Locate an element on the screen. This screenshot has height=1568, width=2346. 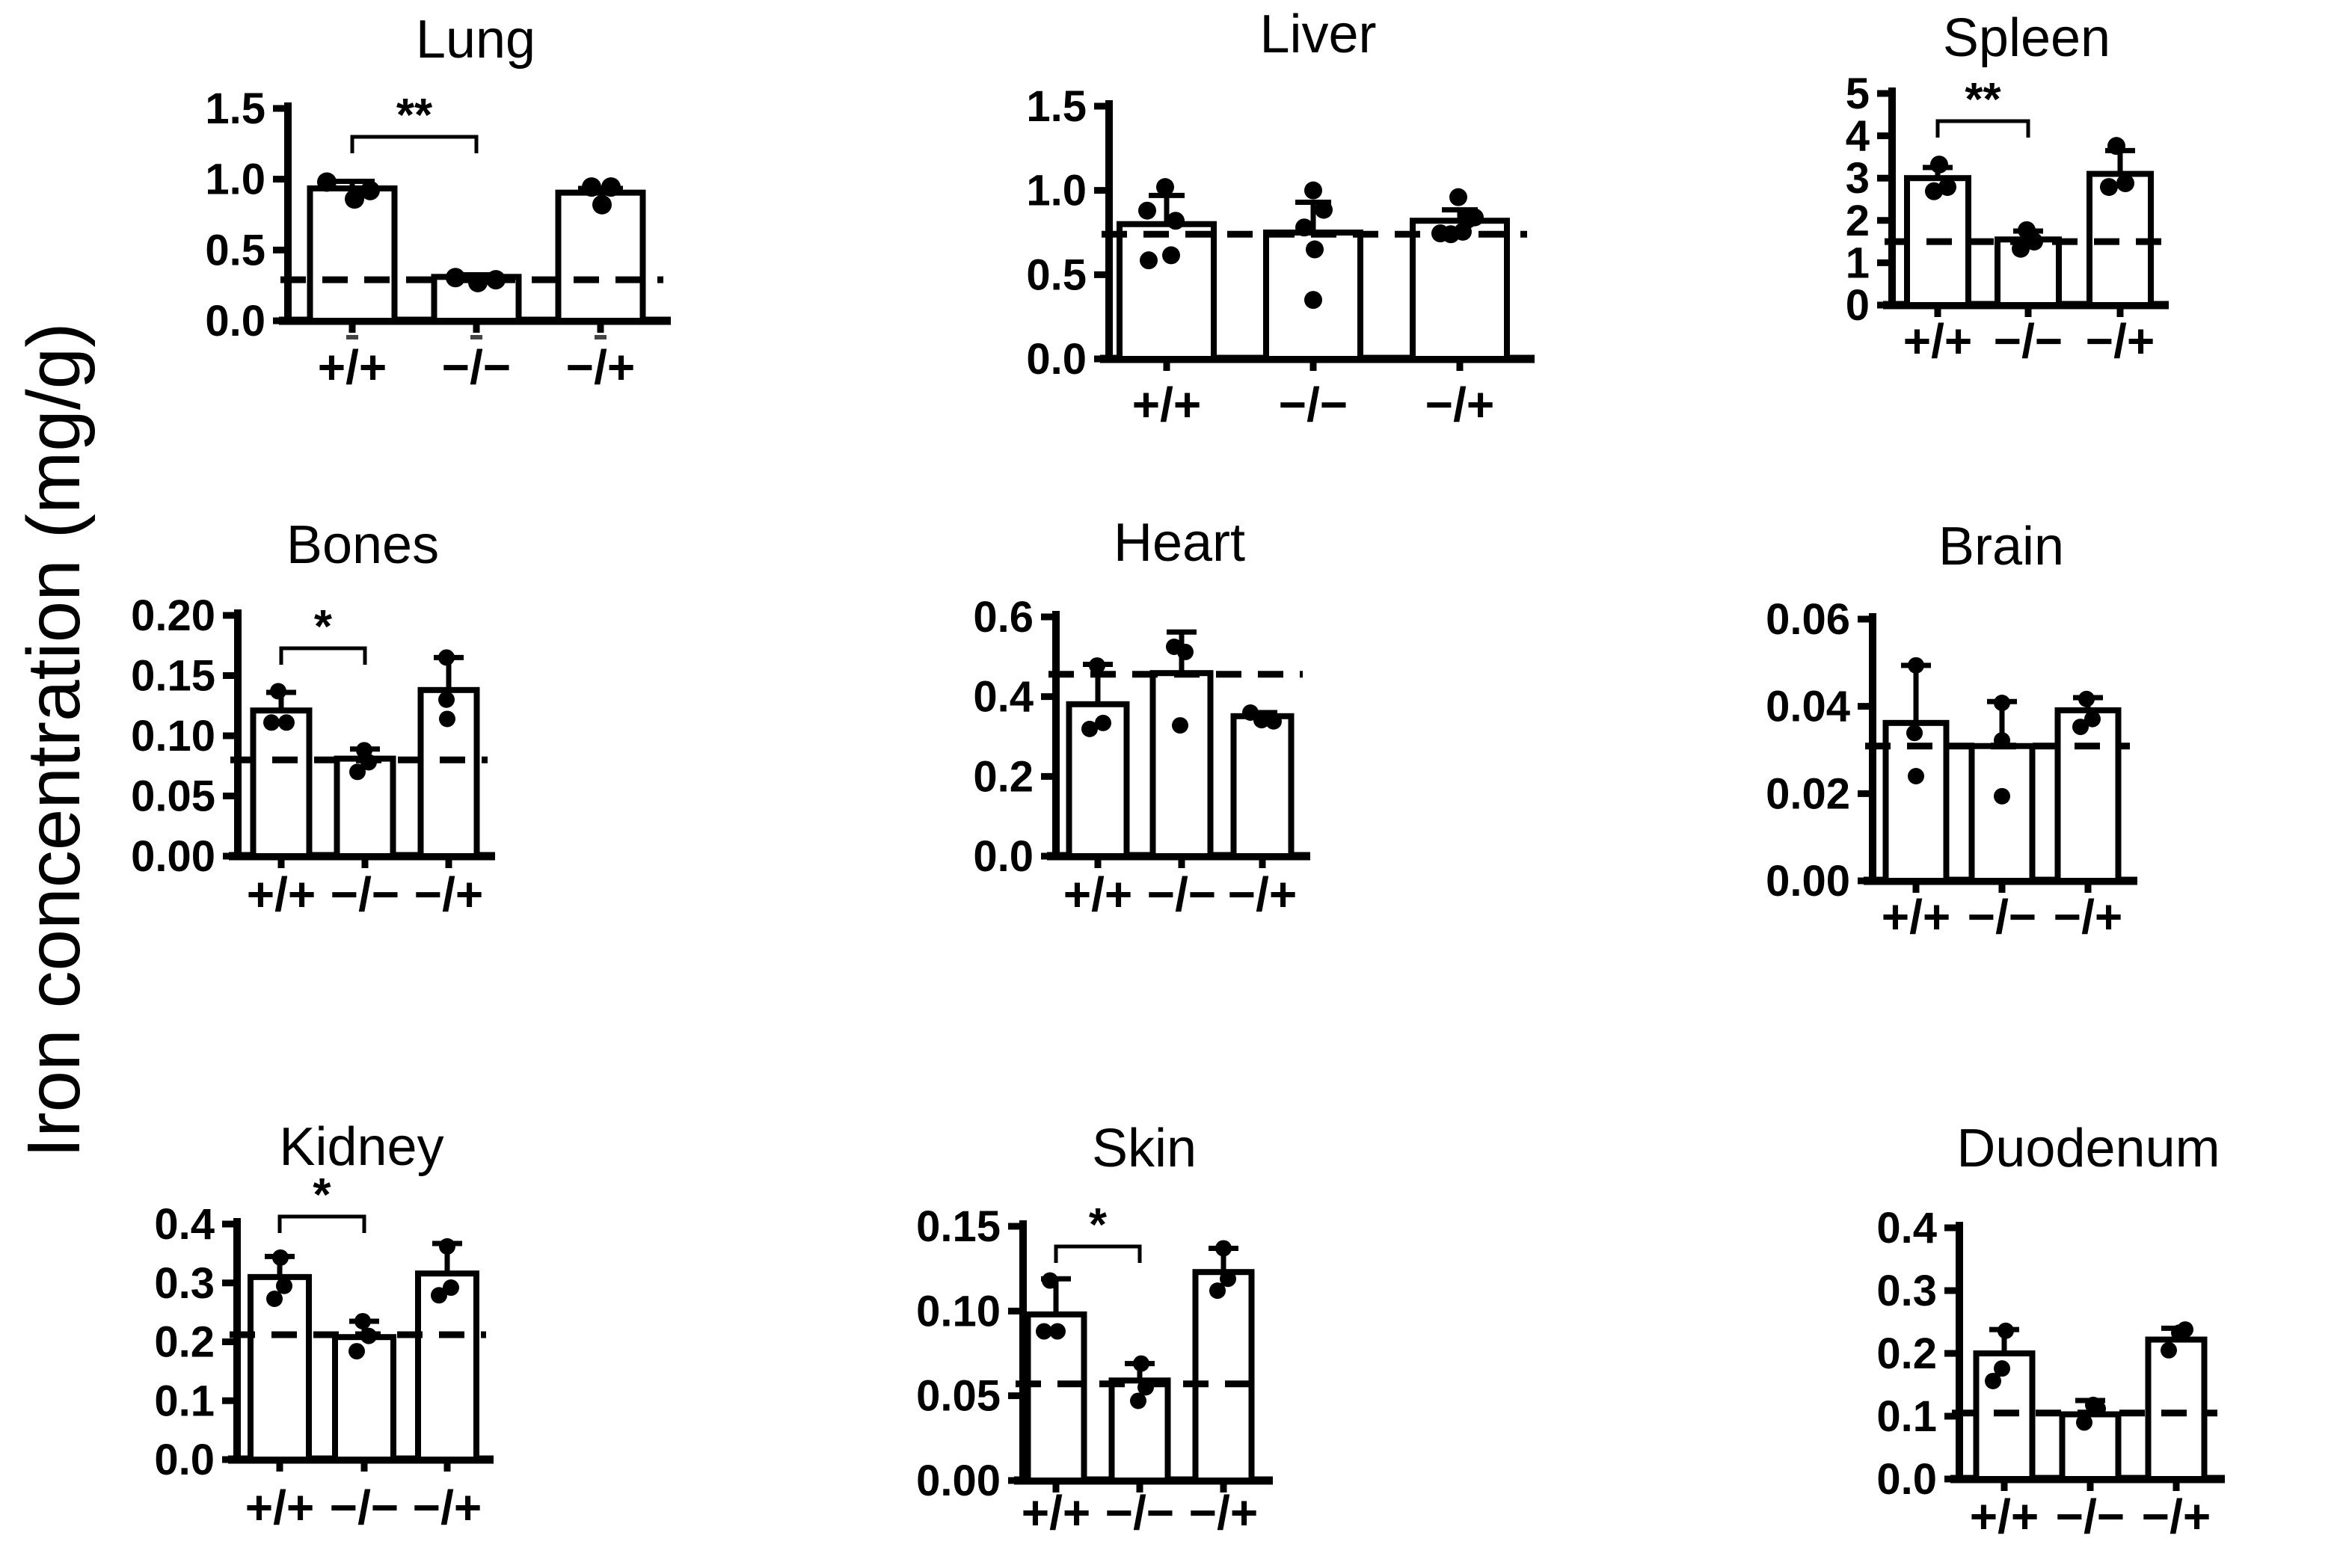
y-tick-label: 1.0 is located at coordinates (1056, 191).